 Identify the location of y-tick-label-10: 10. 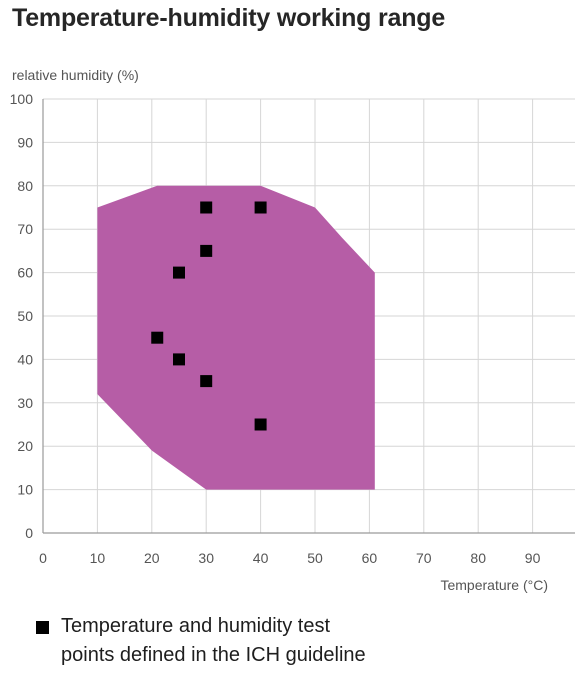
(25, 490).